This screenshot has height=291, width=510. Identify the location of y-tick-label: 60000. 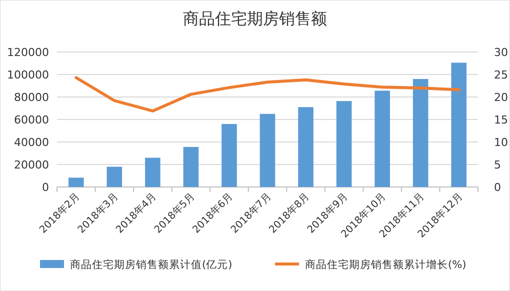
(31, 120).